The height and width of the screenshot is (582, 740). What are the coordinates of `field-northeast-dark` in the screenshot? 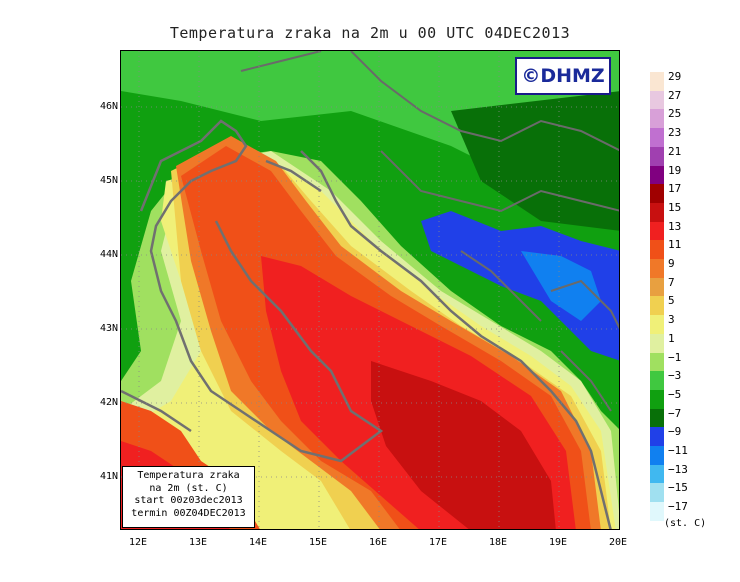 It's located at (535, 161).